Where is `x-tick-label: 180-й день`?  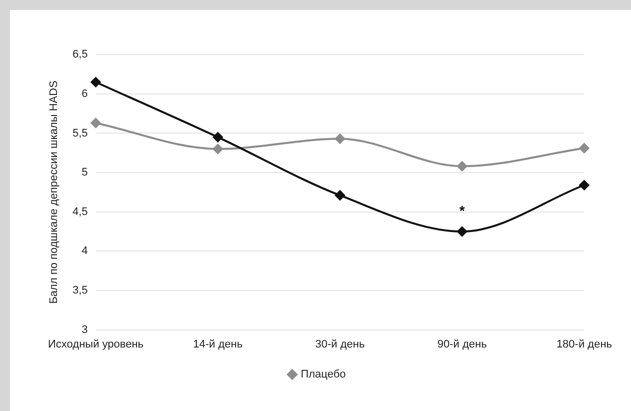
x-tick-label: 180-й день is located at coordinates (584, 344).